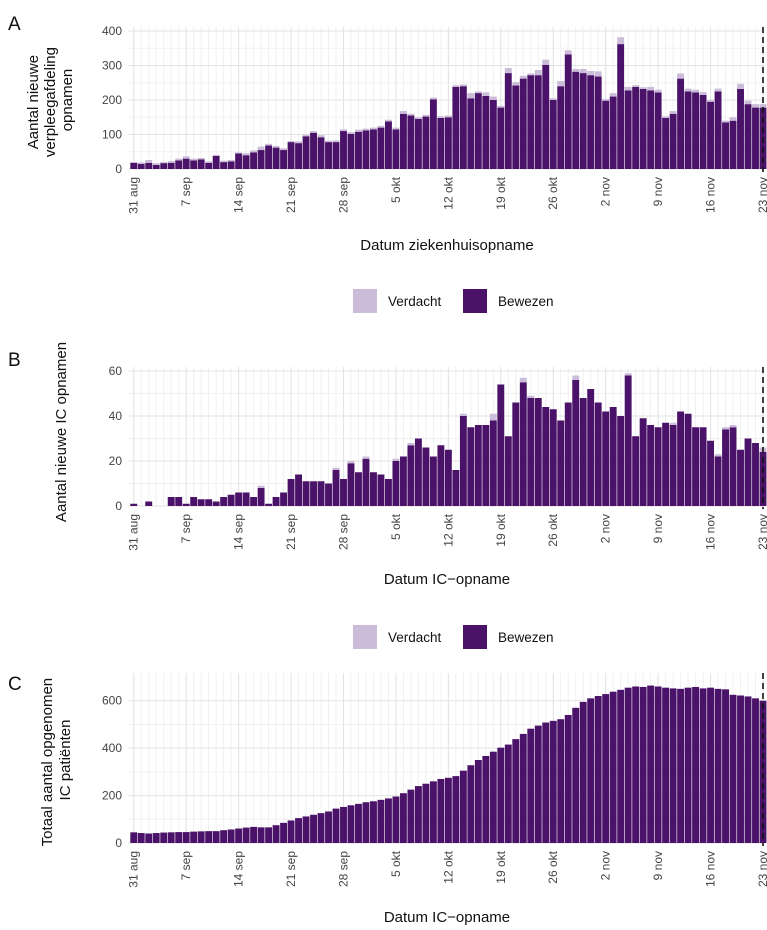 The image size is (767, 930). What do you see at coordinates (606, 191) in the screenshot?
I see `chart-a-x-tick-label: 2 nov` at bounding box center [606, 191].